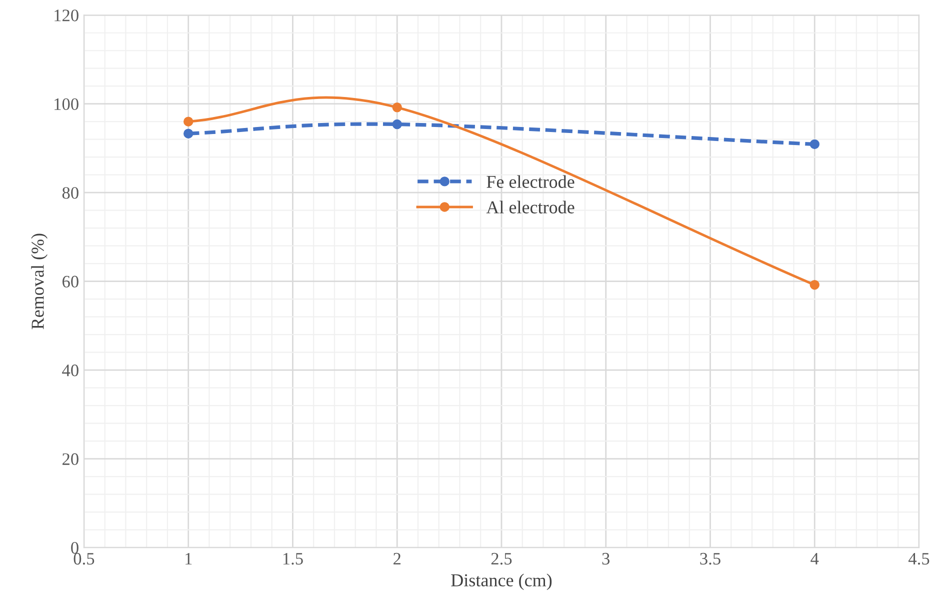 The height and width of the screenshot is (605, 933). What do you see at coordinates (70, 370) in the screenshot?
I see `y-tick-label: 40` at bounding box center [70, 370].